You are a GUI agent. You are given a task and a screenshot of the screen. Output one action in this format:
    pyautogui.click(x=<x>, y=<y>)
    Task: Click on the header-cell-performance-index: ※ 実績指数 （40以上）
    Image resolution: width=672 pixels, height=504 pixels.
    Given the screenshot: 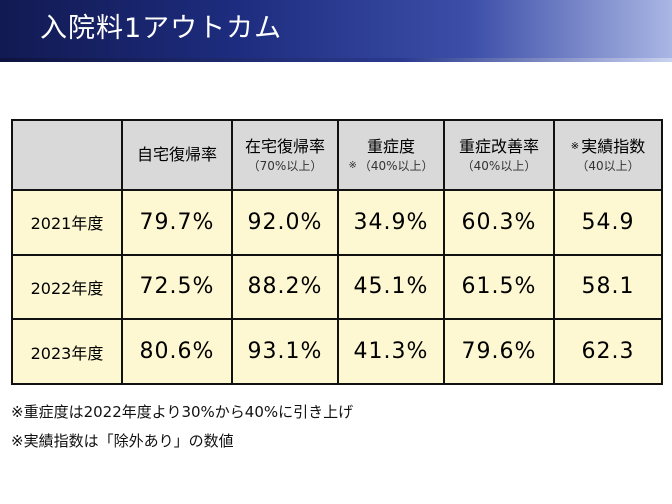 What is the action you would take?
    pyautogui.click(x=608, y=155)
    